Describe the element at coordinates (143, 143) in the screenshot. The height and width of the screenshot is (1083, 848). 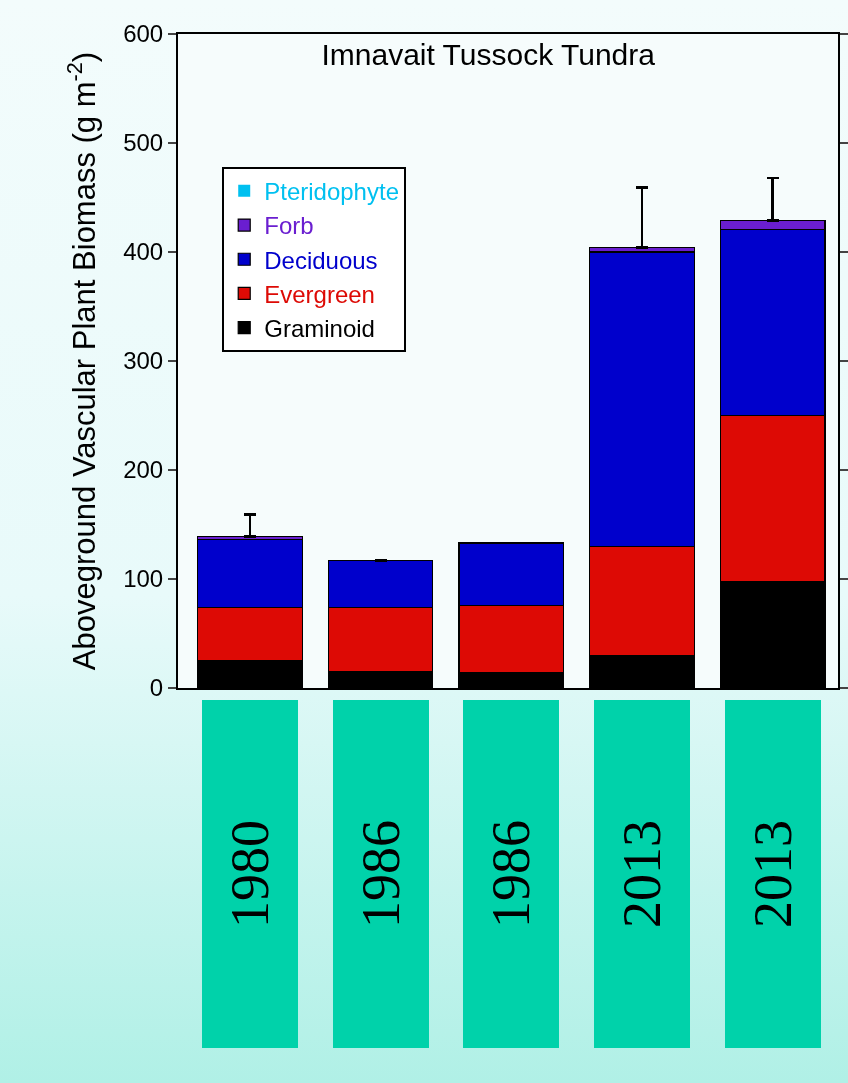
I see `y-tick-label: 500` at that location.